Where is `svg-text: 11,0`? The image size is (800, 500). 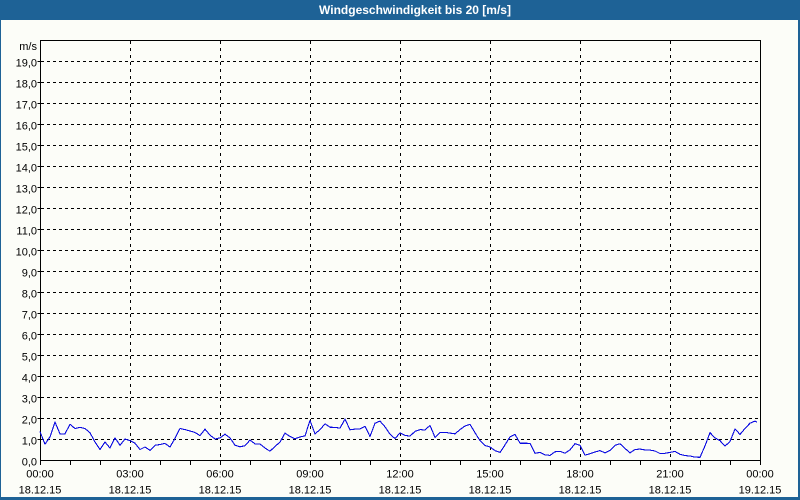
svg-text: 11,0 is located at coordinates (26, 232).